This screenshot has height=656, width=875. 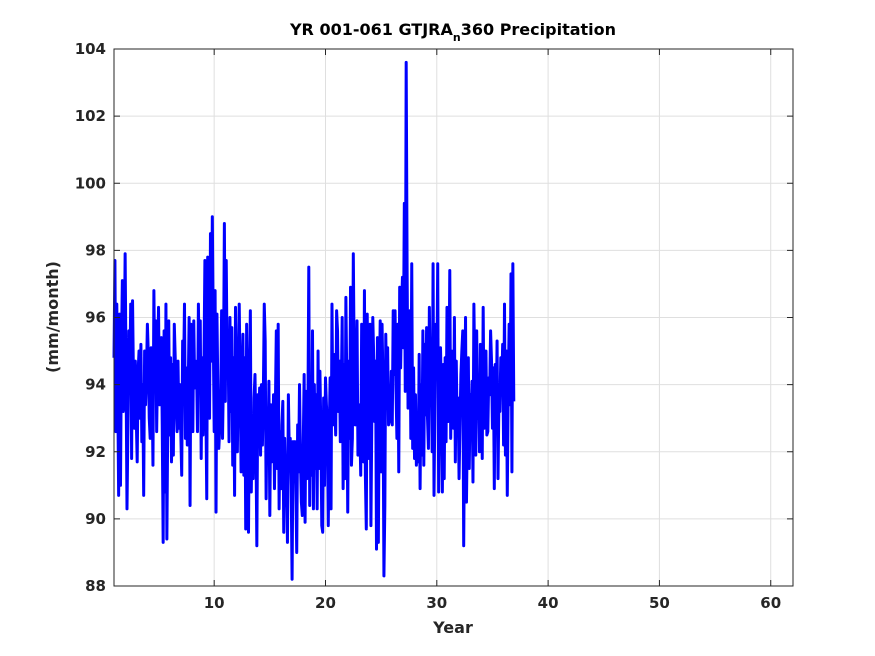 What do you see at coordinates (770, 603) in the screenshot?
I see `x-tick-label: 60` at bounding box center [770, 603].